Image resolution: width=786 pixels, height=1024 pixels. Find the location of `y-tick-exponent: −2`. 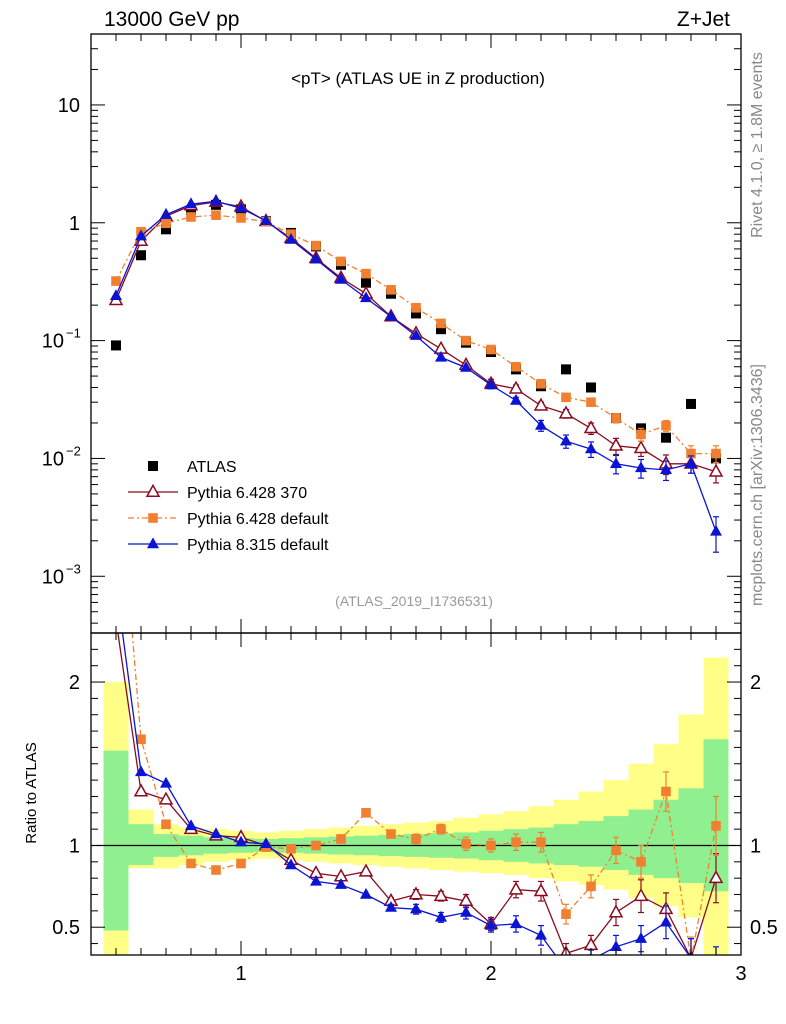

y-tick-exponent: −2 is located at coordinates (73, 450).